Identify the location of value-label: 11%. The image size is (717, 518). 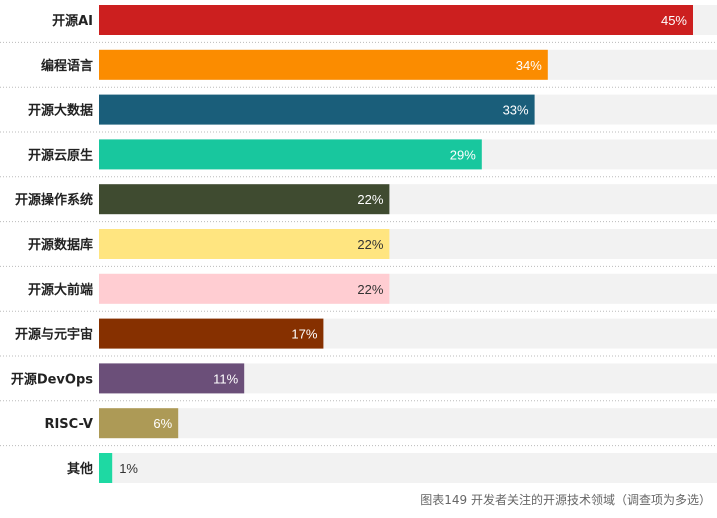
(225, 378).